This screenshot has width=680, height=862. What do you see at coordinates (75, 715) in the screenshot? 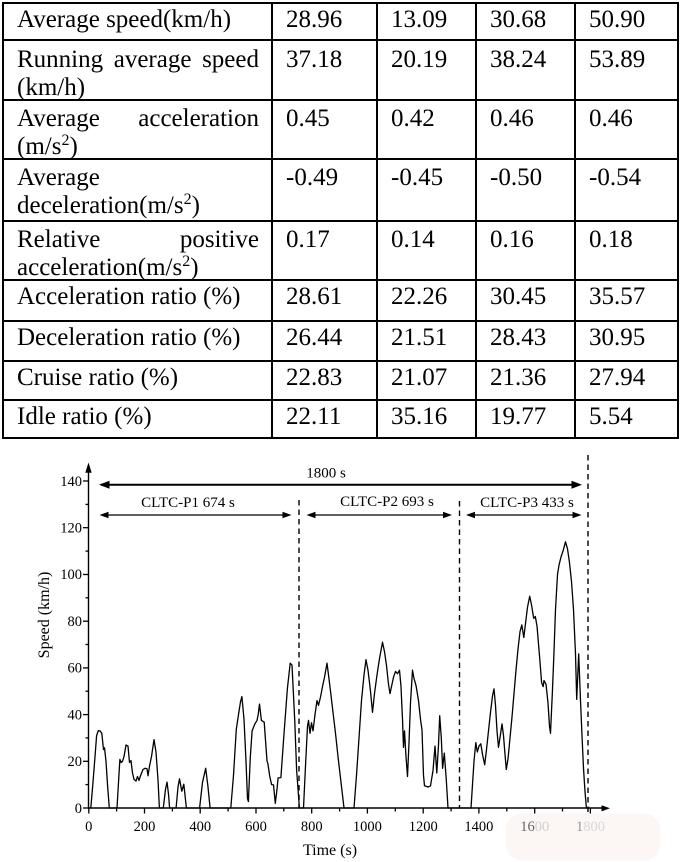
I see `svg-text: 40` at bounding box center [75, 715].